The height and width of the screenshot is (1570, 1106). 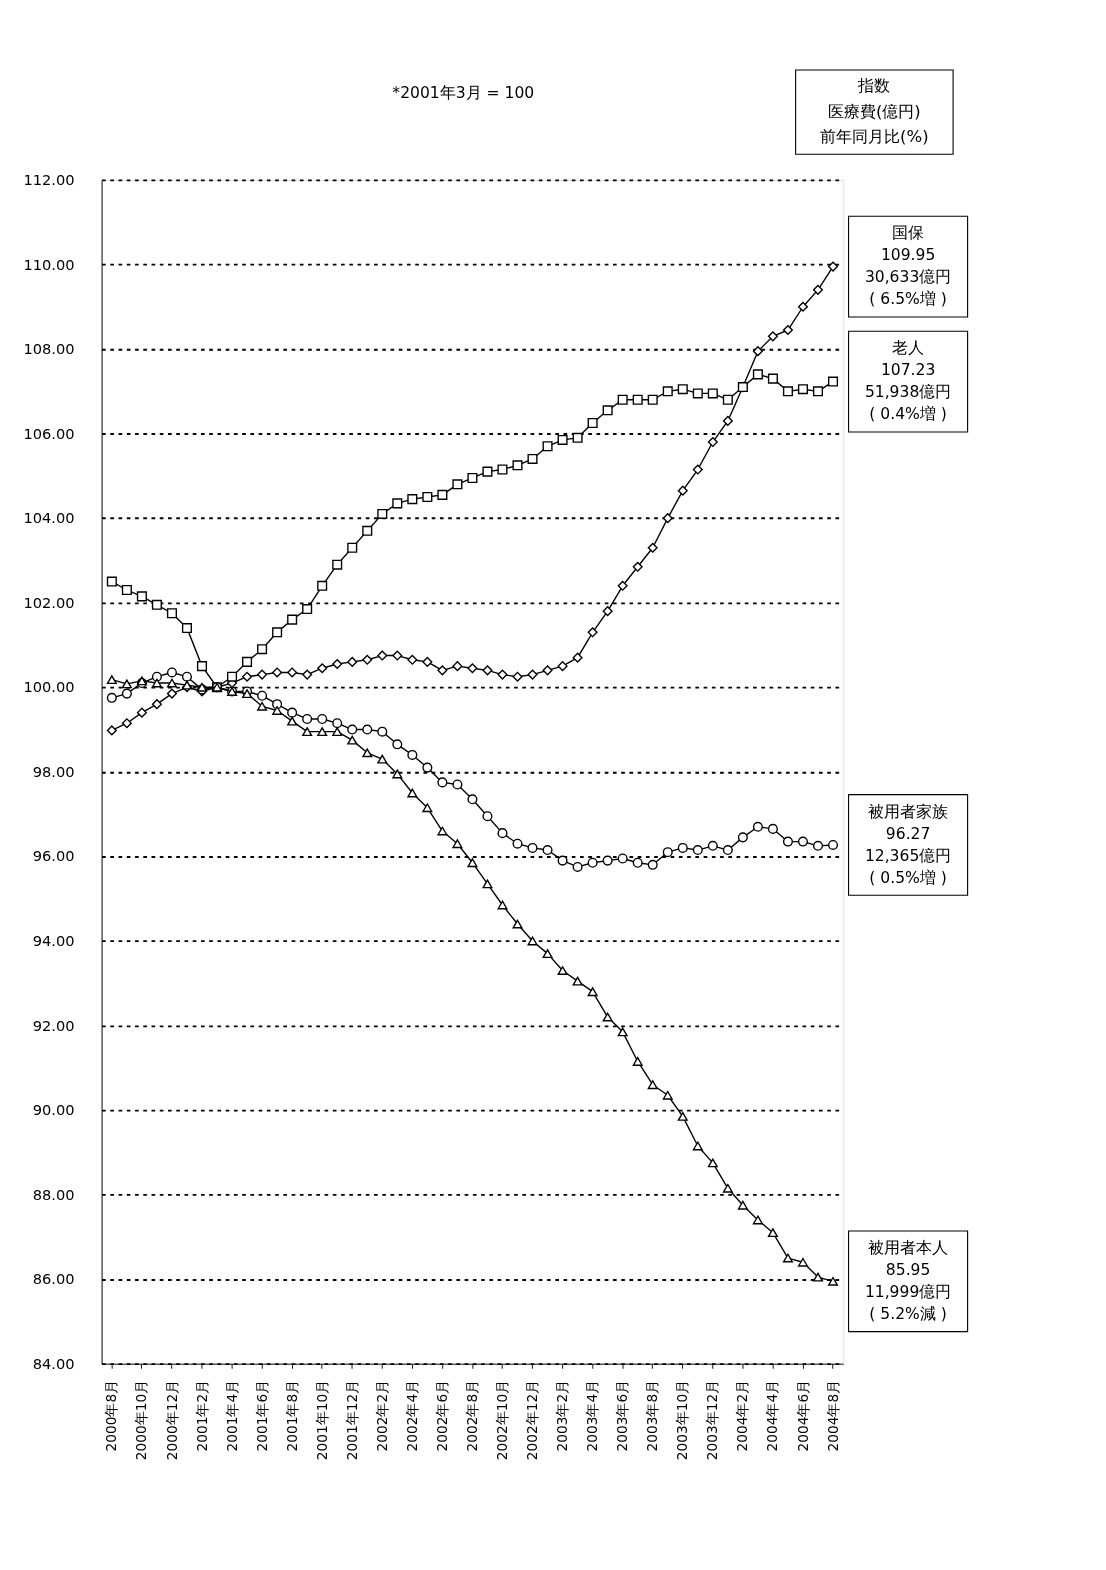 What do you see at coordinates (53, 1279) in the screenshot?
I see `y-tick-label: 86.00` at bounding box center [53, 1279].